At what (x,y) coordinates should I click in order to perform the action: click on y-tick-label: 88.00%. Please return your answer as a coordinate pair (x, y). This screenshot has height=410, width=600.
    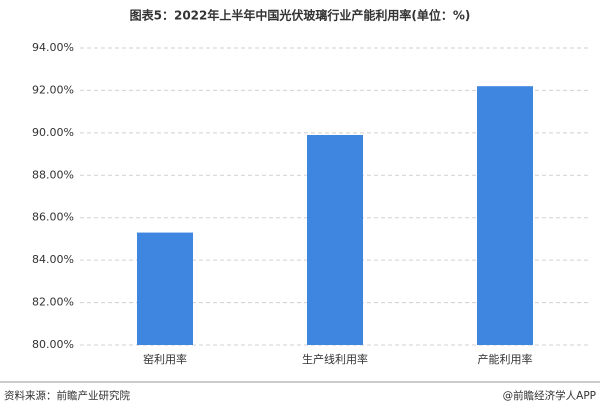
    Looking at the image, I should click on (53, 174).